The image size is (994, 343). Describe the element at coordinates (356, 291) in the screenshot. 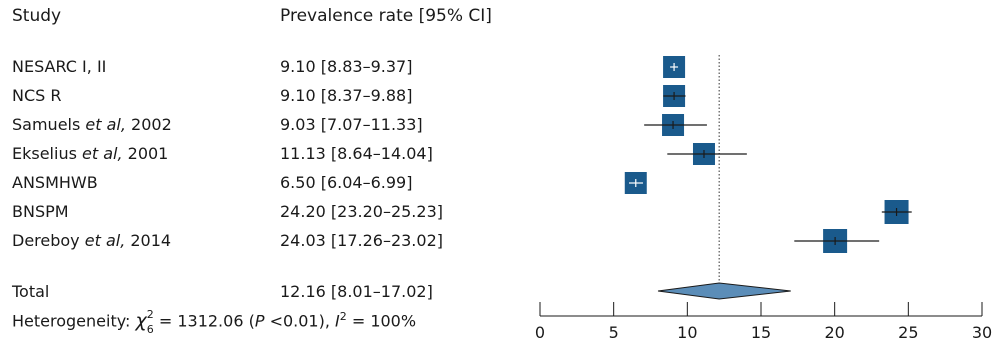

I see `total-rate: 12.16 [8.01–17.02]` at that location.